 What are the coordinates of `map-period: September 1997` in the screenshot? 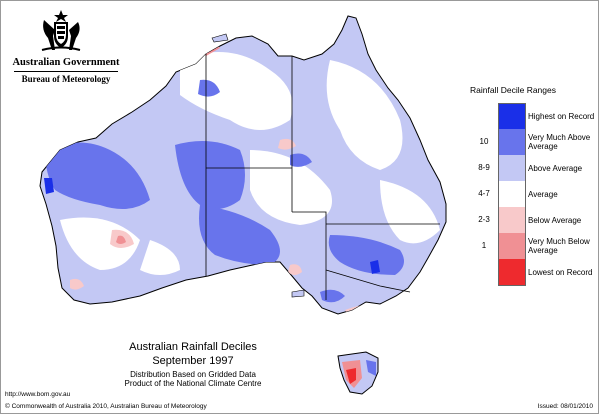 It's located at (193, 361).